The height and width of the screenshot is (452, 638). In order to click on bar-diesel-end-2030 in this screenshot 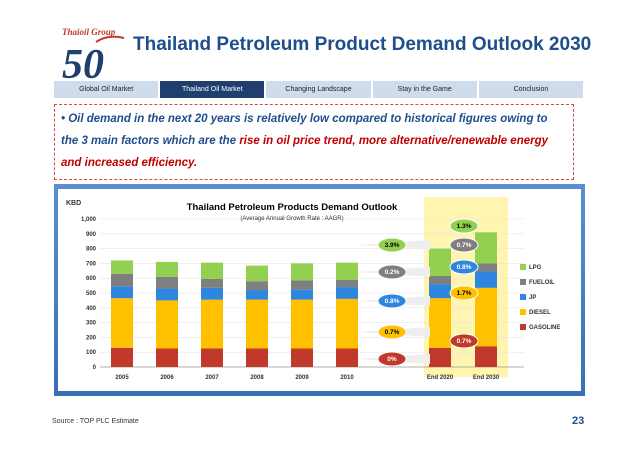, I will do `click(486, 317)`.